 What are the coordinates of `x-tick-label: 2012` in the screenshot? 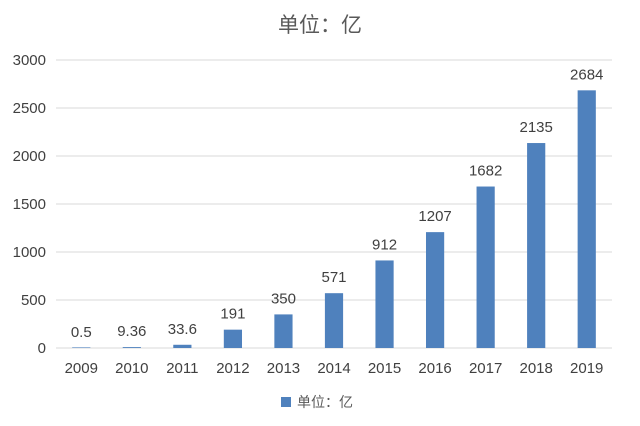 It's located at (232, 368).